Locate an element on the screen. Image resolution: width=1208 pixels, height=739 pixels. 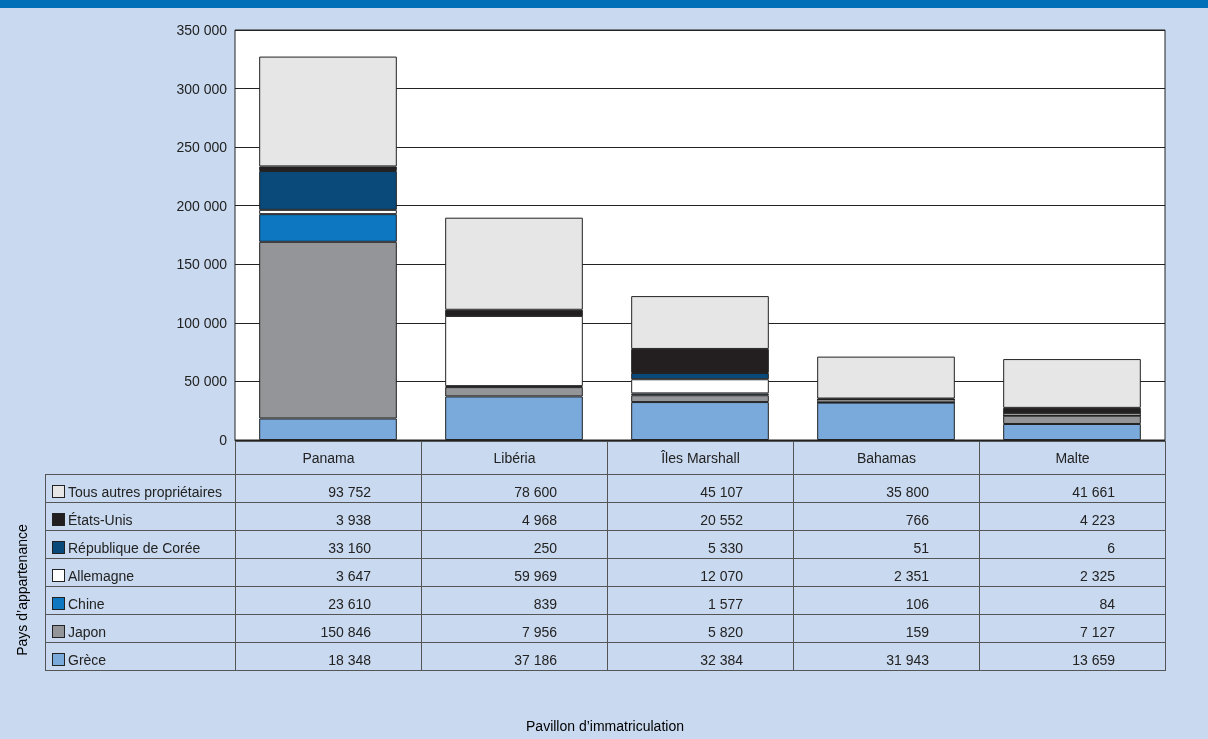
text: Pays d’appartenance is located at coordinates (22, 590).